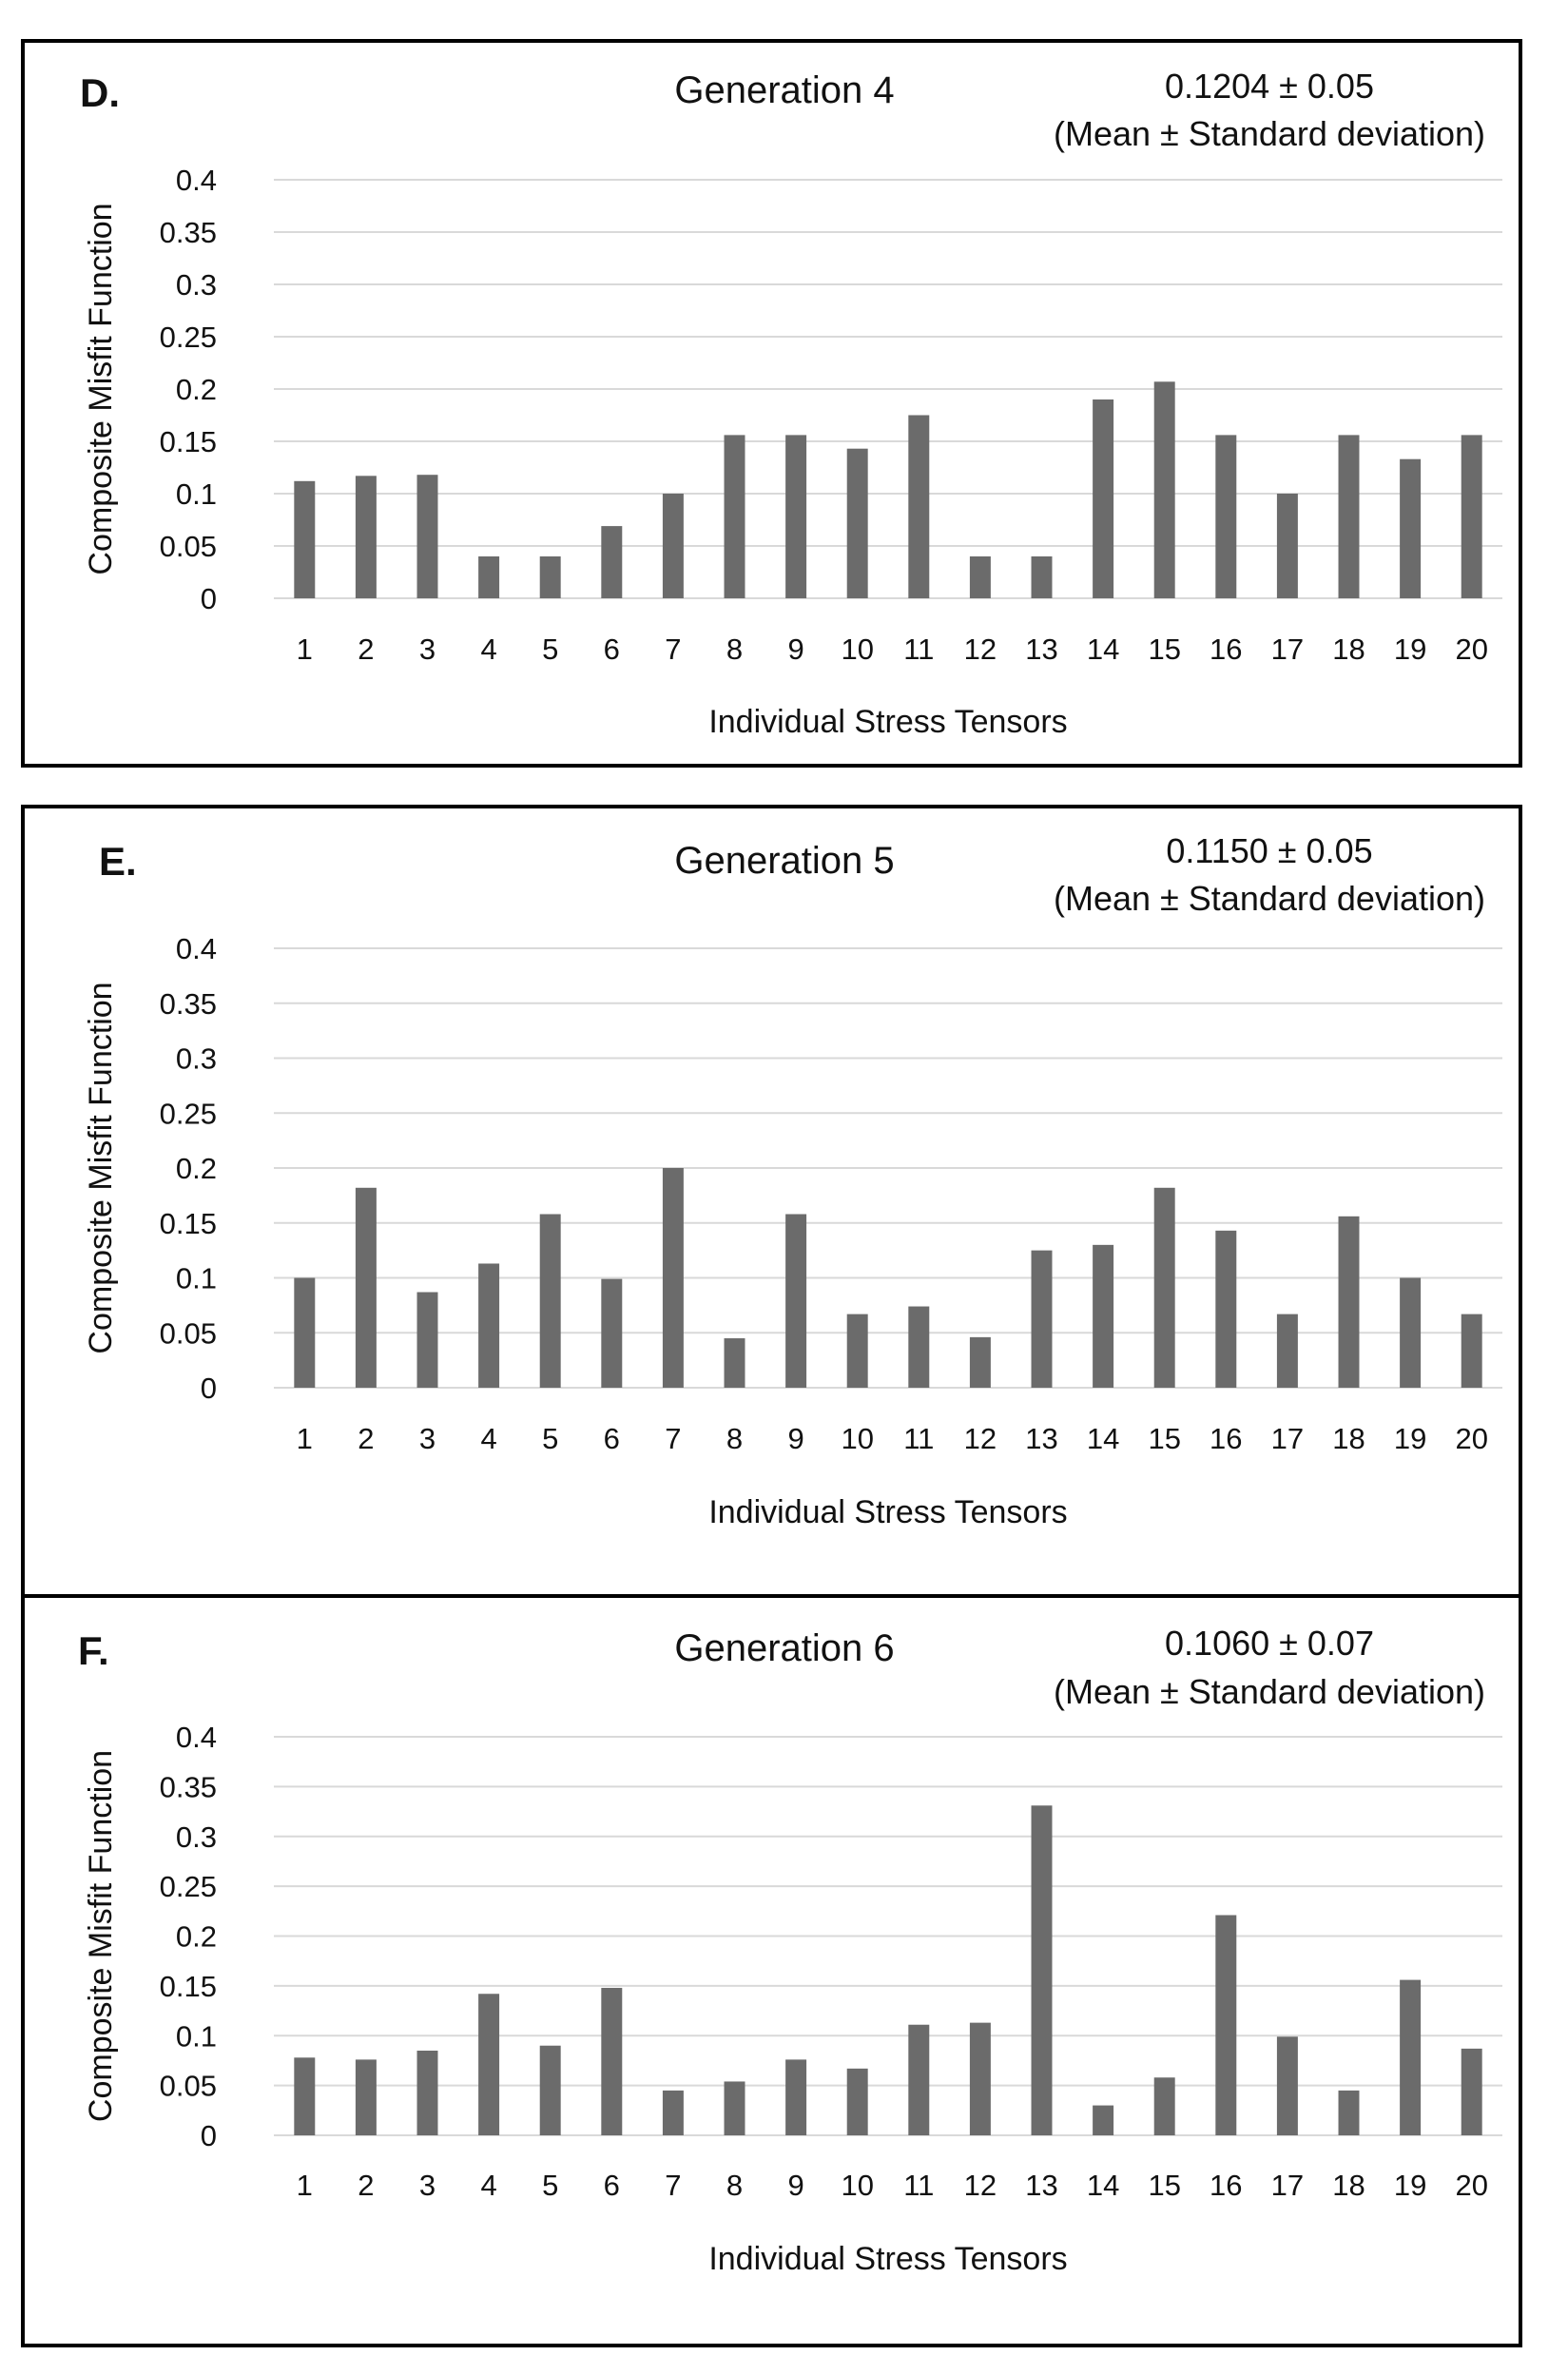 The height and width of the screenshot is (2375, 1568). What do you see at coordinates (857, 649) in the screenshot?
I see `x-tick-label: 10` at bounding box center [857, 649].